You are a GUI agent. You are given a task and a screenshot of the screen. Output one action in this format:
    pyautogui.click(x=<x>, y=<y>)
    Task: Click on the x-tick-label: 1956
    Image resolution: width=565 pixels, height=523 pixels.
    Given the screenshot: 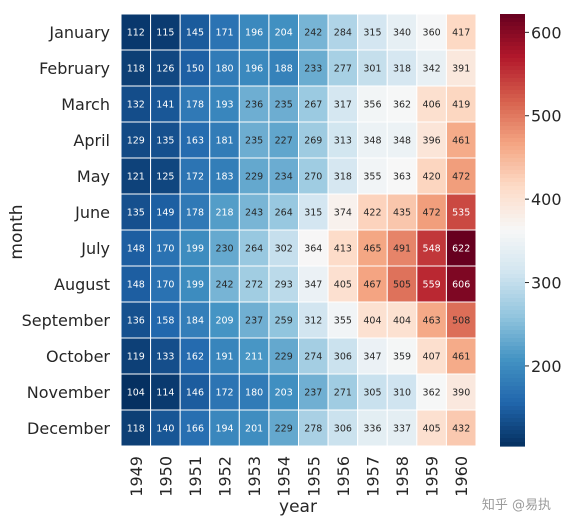 What is the action you would take?
    pyautogui.click(x=343, y=476)
    